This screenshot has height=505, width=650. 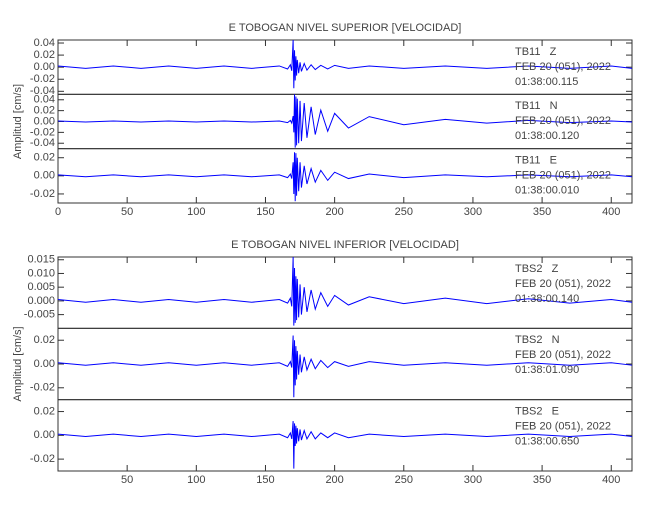 I want to click on trace-annotation: 01:38:00.650, so click(x=547, y=442).